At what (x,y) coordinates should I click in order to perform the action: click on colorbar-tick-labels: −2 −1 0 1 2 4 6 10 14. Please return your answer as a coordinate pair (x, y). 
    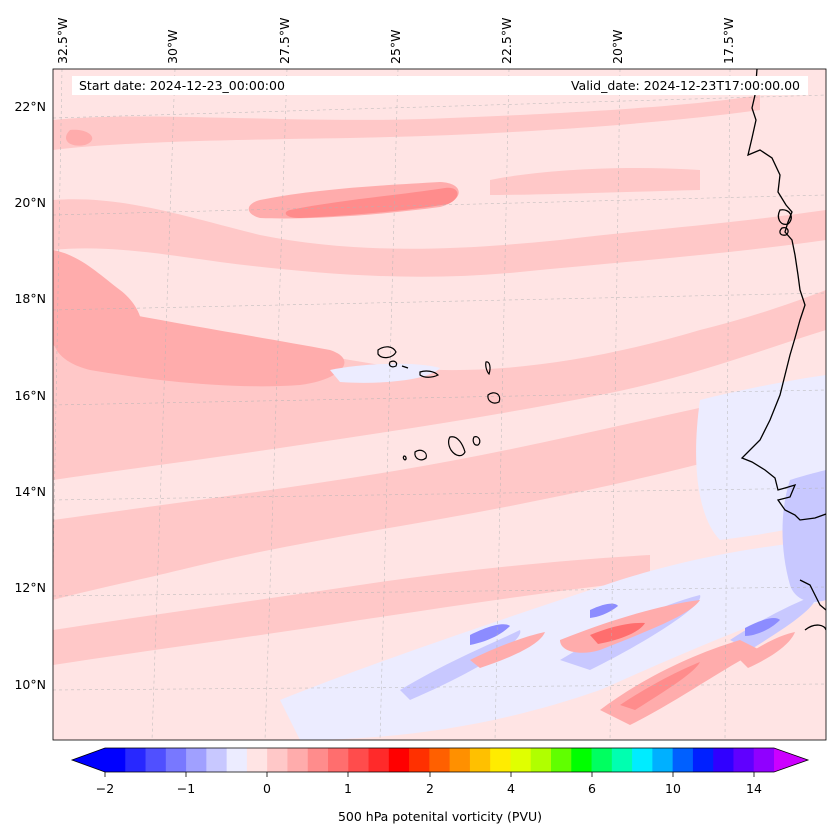
    Looking at the image, I should click on (429, 788).